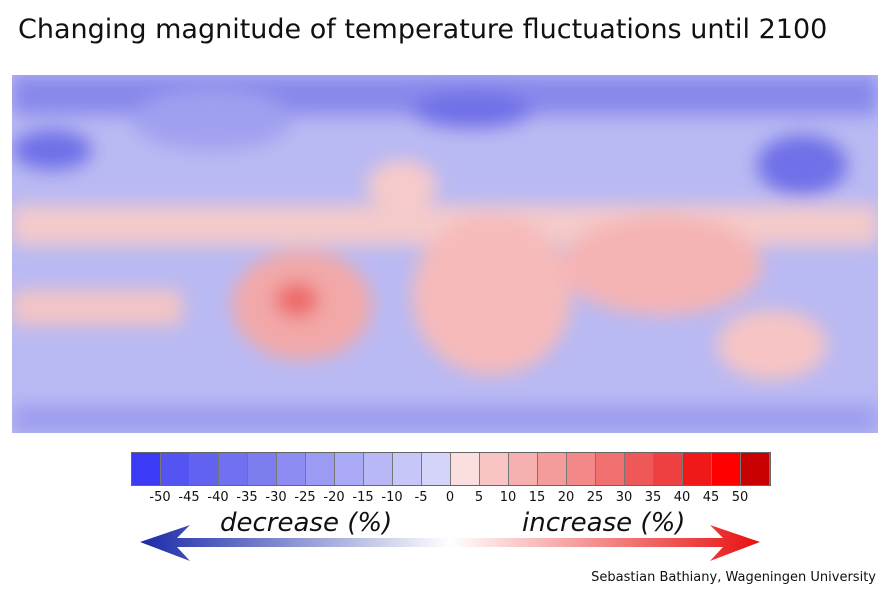  I want to click on colorbar-tick-label: -40, so click(218, 497).